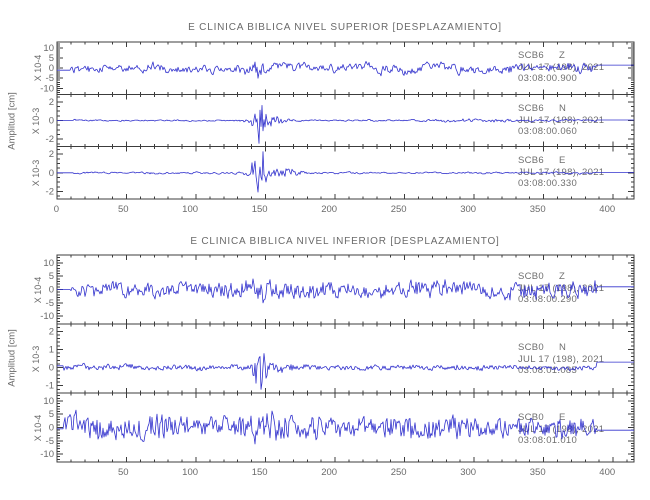 The height and width of the screenshot is (500, 650). What do you see at coordinates (548, 440) in the screenshot?
I see `trace-start-time: 03:08:01.010` at bounding box center [548, 440].